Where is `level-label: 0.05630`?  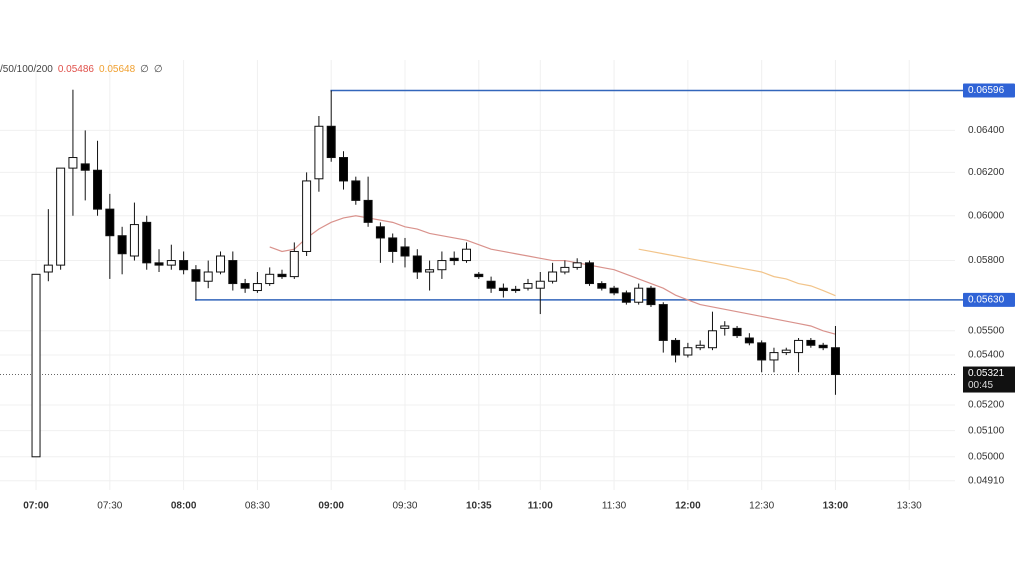 level-label: 0.05630 is located at coordinates (986, 300).